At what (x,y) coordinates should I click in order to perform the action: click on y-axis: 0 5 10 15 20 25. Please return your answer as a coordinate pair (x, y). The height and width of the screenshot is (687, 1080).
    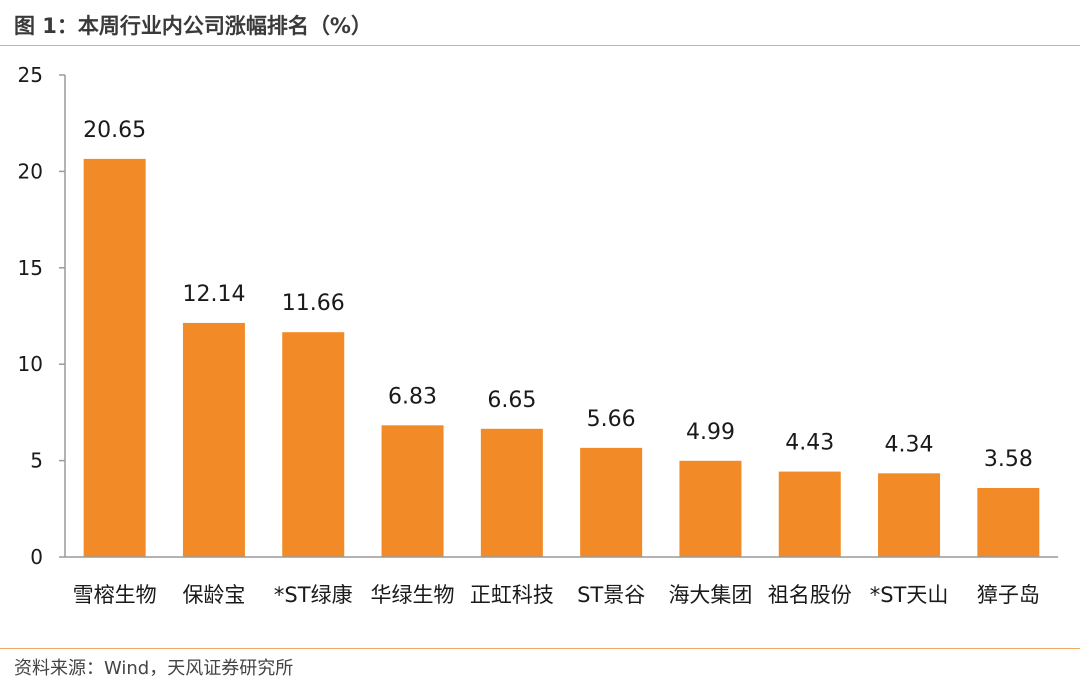
    Looking at the image, I should click on (42, 316).